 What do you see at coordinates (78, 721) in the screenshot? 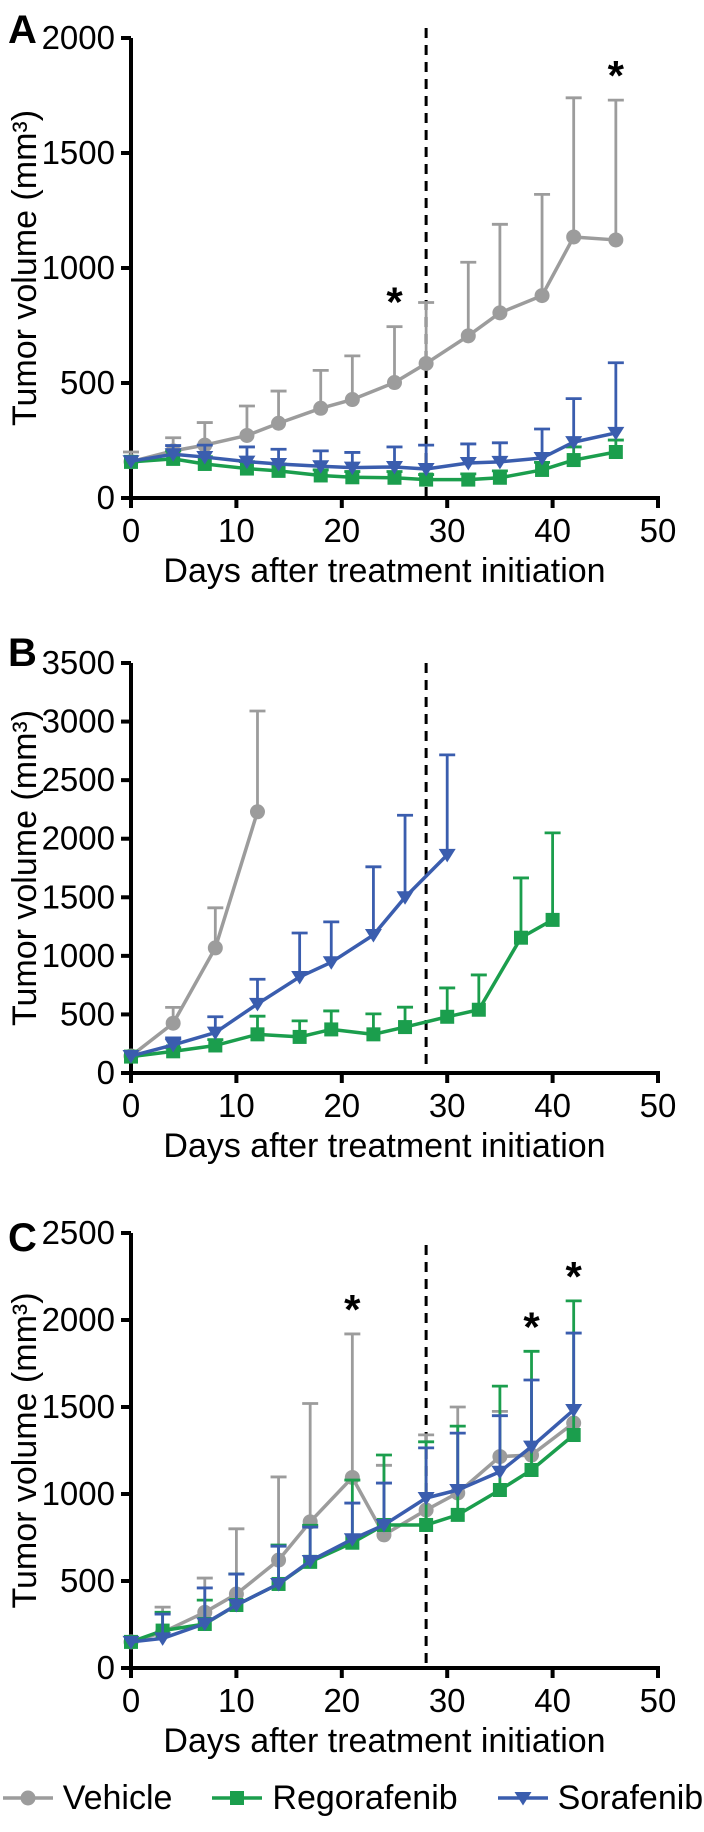
I see `y-tick-label: 3000` at bounding box center [78, 721].